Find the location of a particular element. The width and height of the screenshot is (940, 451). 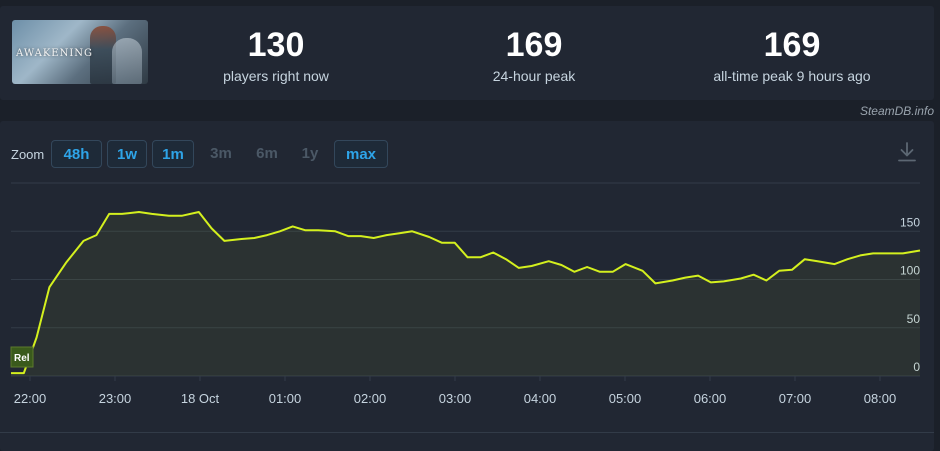

x-tick-label: 04:00 is located at coordinates (540, 398).